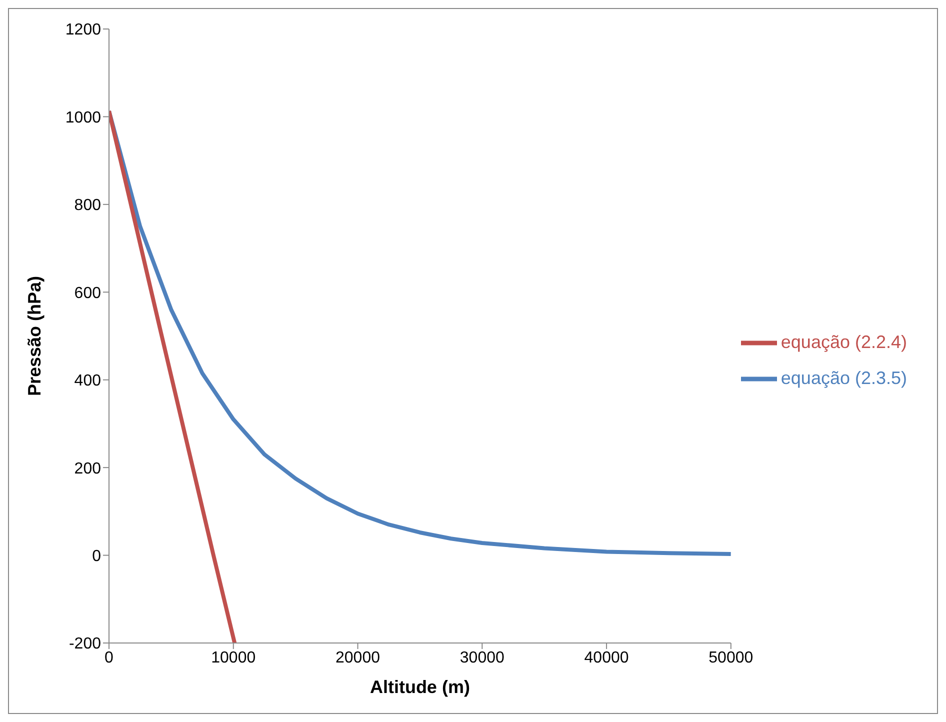 Image resolution: width=946 pixels, height=722 pixels. Describe the element at coordinates (233, 657) in the screenshot. I see `x-tick-label: 10000` at that location.